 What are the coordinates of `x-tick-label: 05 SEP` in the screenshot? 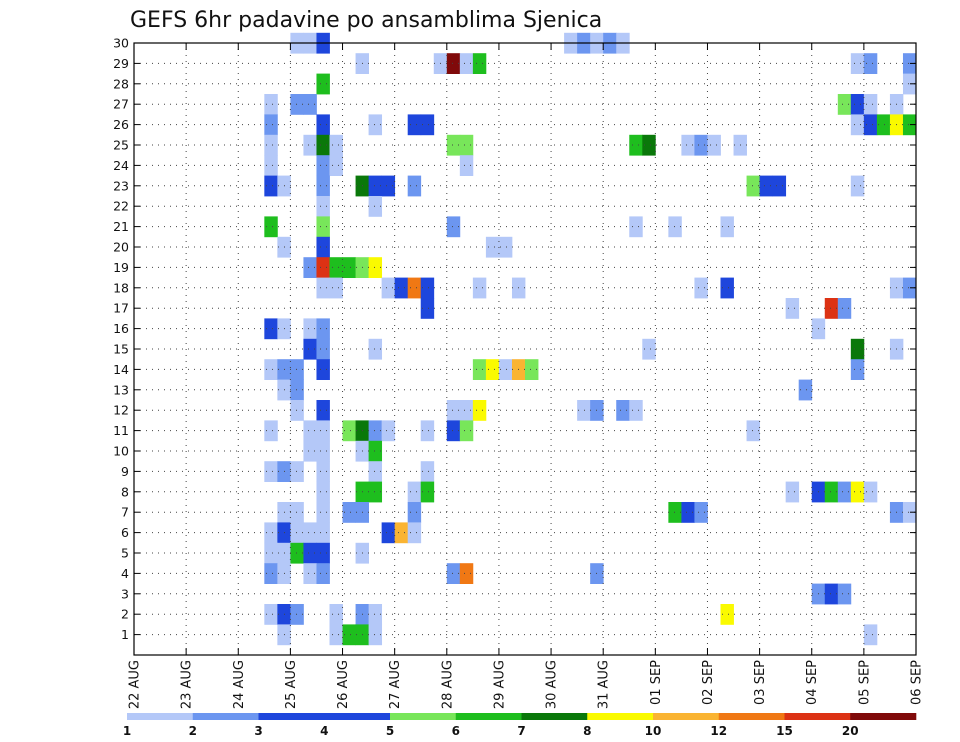 It's located at (864, 682).